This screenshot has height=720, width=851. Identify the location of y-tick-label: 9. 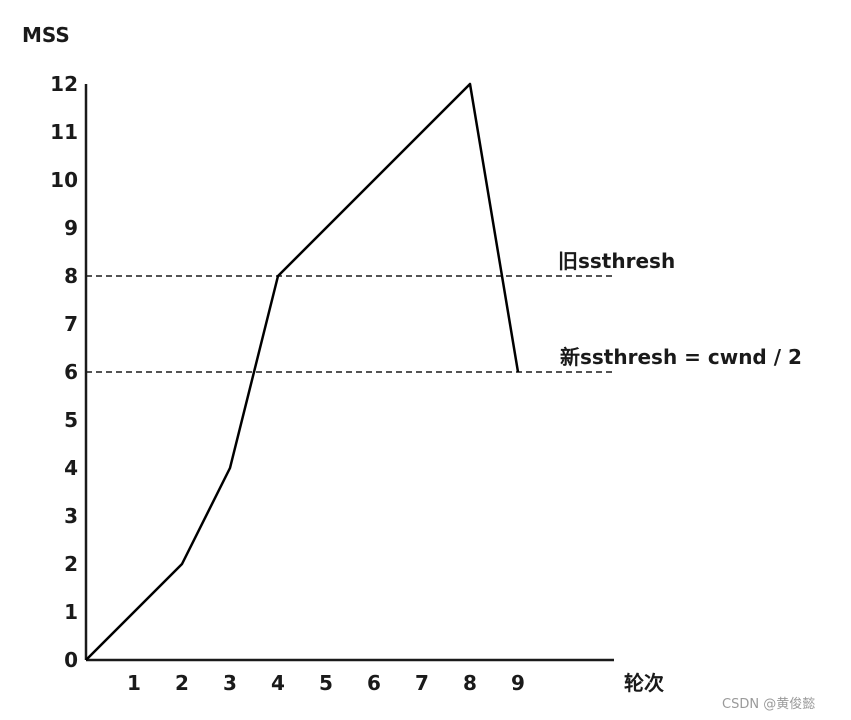
(71, 228).